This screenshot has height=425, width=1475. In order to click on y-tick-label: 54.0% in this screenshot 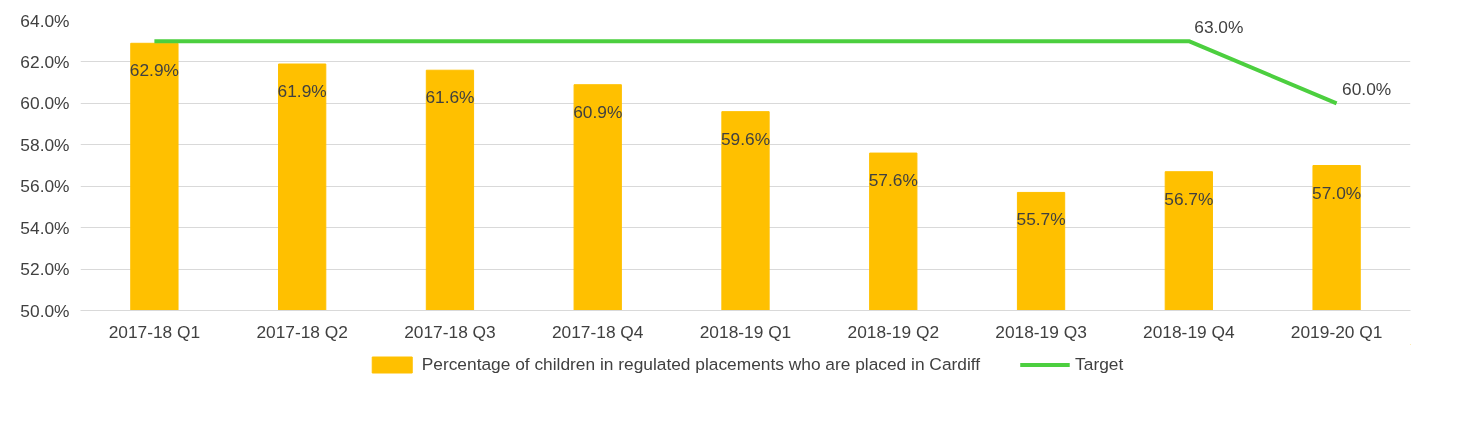, I will do `click(45, 227)`.